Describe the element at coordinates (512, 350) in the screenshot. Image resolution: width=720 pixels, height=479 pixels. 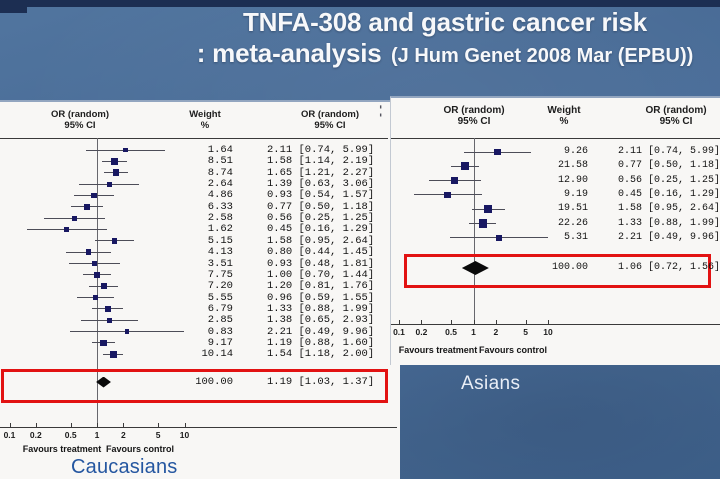
I see `favours-control-label: Favours control` at that location.